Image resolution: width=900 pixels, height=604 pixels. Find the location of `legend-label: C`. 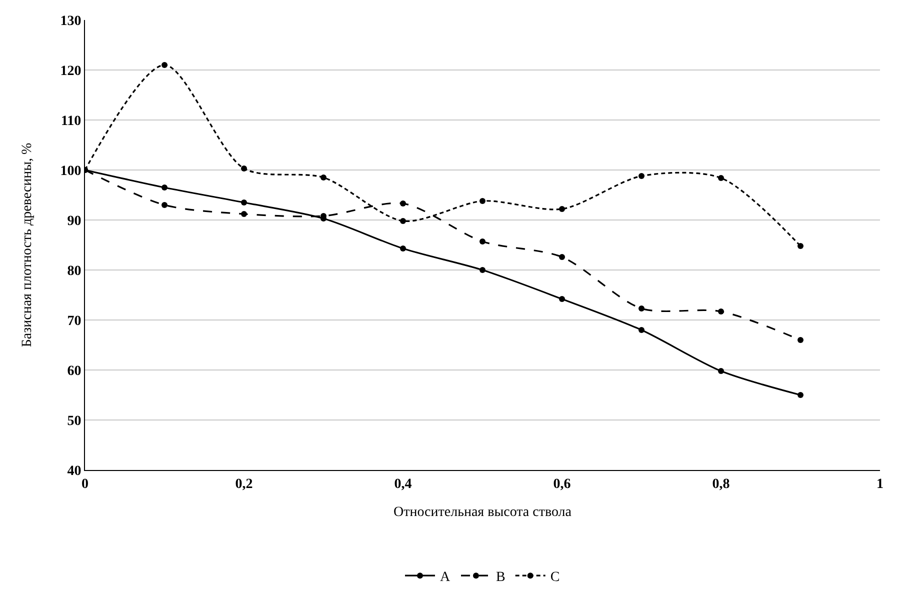

legend-label: C is located at coordinates (555, 578).